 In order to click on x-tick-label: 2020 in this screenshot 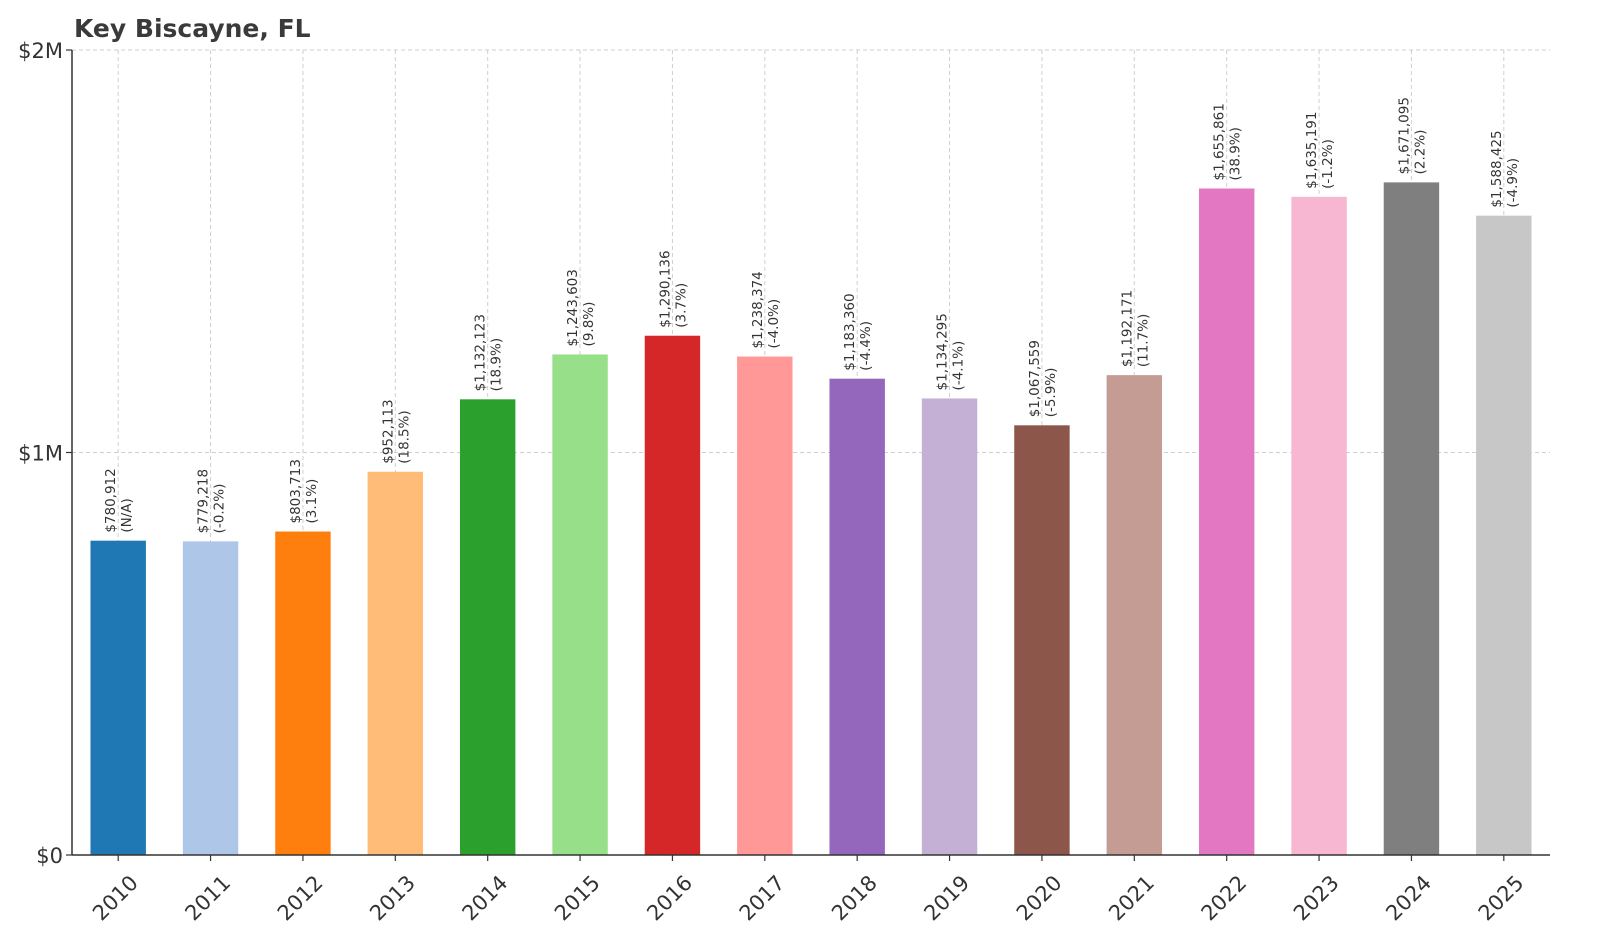, I will do `click(1039, 898)`.